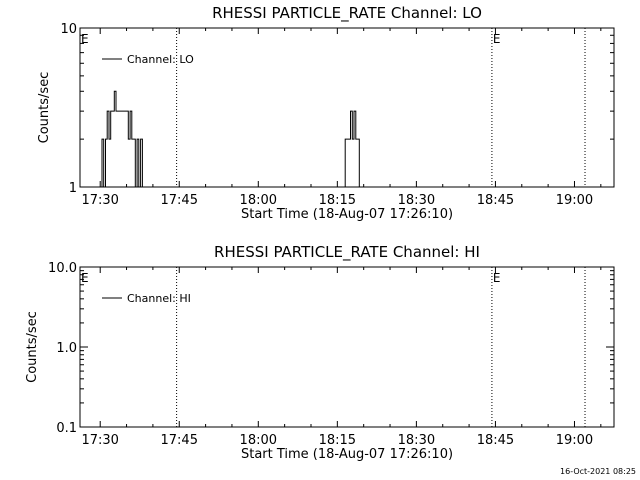  Describe the element at coordinates (598, 471) in the screenshot. I see `plot-timestamp: 16-Oct-2021 08:25` at that location.